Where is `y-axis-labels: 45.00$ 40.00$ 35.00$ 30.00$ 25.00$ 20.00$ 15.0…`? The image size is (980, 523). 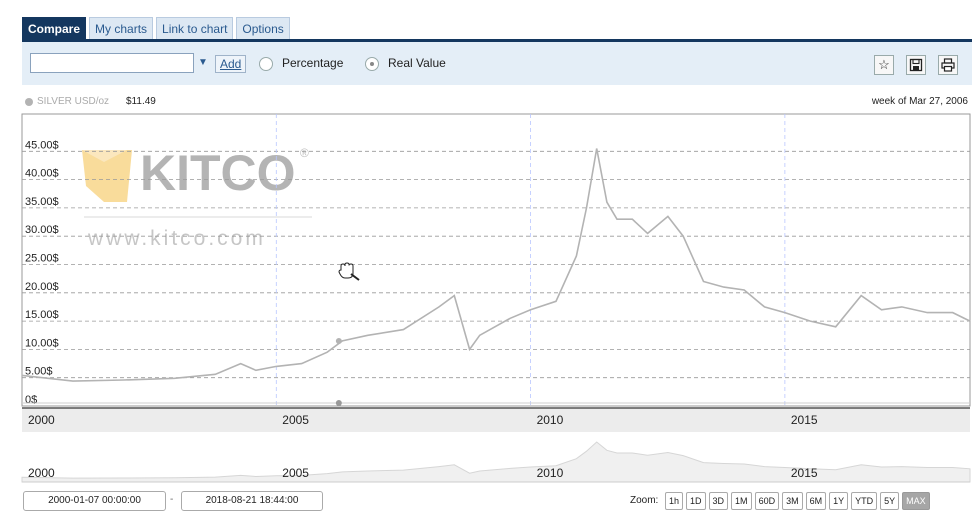 y-axis-labels: 45.00$ 40.00$ 35.00$ 30.00$ 25.00$ 20.00$ 15.0… is located at coordinates (42, 272).